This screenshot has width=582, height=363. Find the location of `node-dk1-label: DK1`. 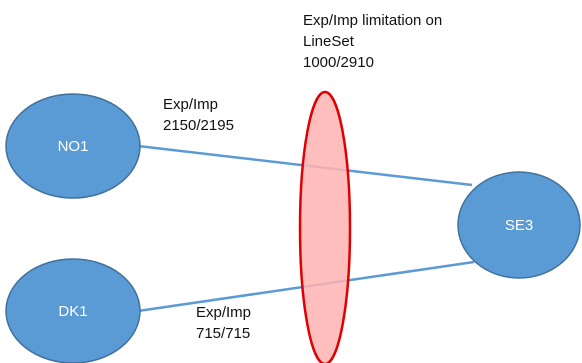

node-dk1-label: DK1 is located at coordinates (72, 311).